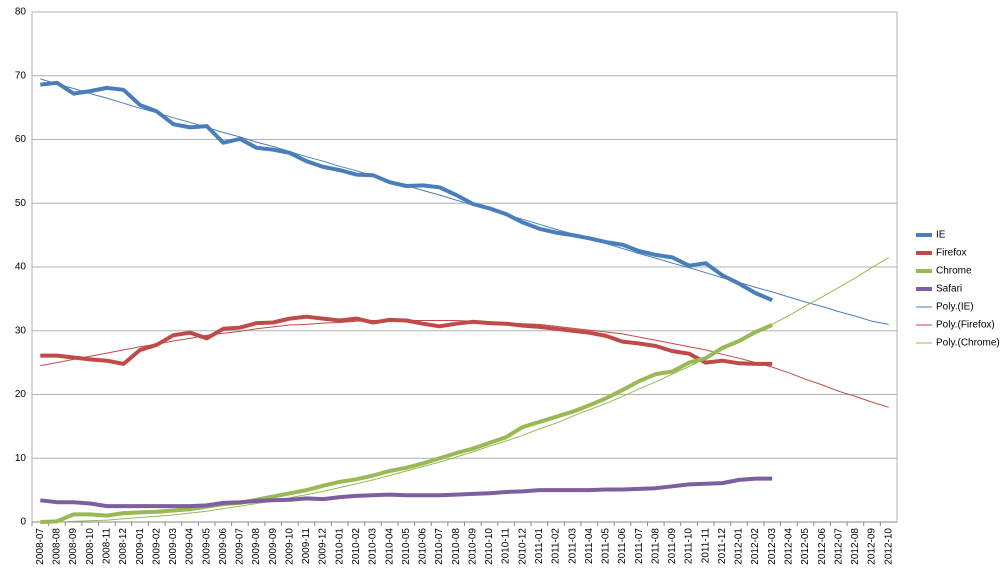 This screenshot has width=1002, height=577. I want to click on x-tick-label: 2011-03, so click(572, 546).